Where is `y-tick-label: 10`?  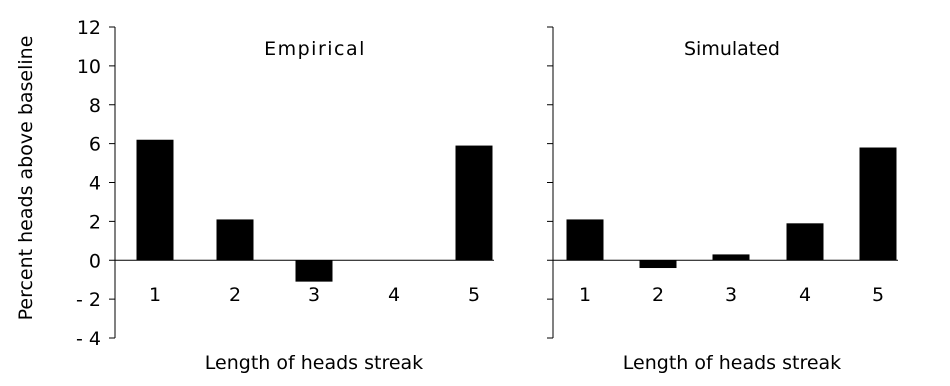
y-tick-label: 10 is located at coordinates (89, 67).